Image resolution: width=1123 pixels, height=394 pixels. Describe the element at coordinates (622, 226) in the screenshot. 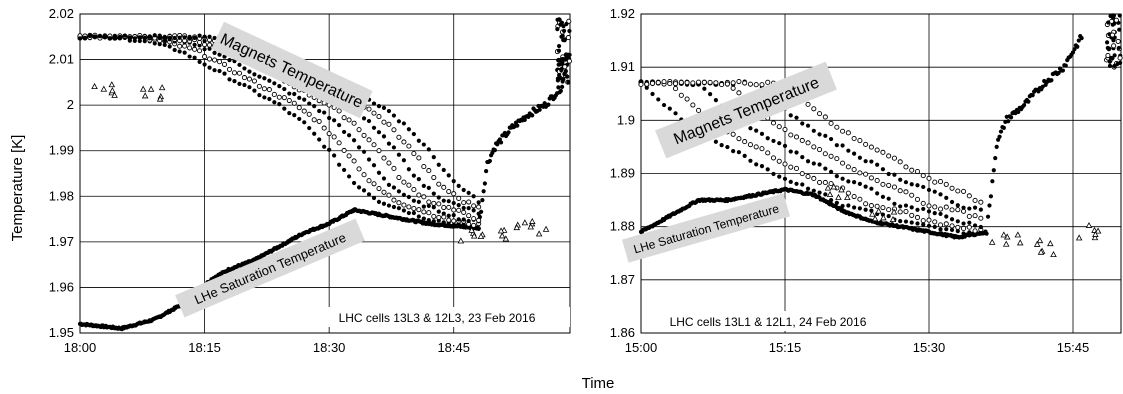

I see `y-tick-label: 1.88` at that location.